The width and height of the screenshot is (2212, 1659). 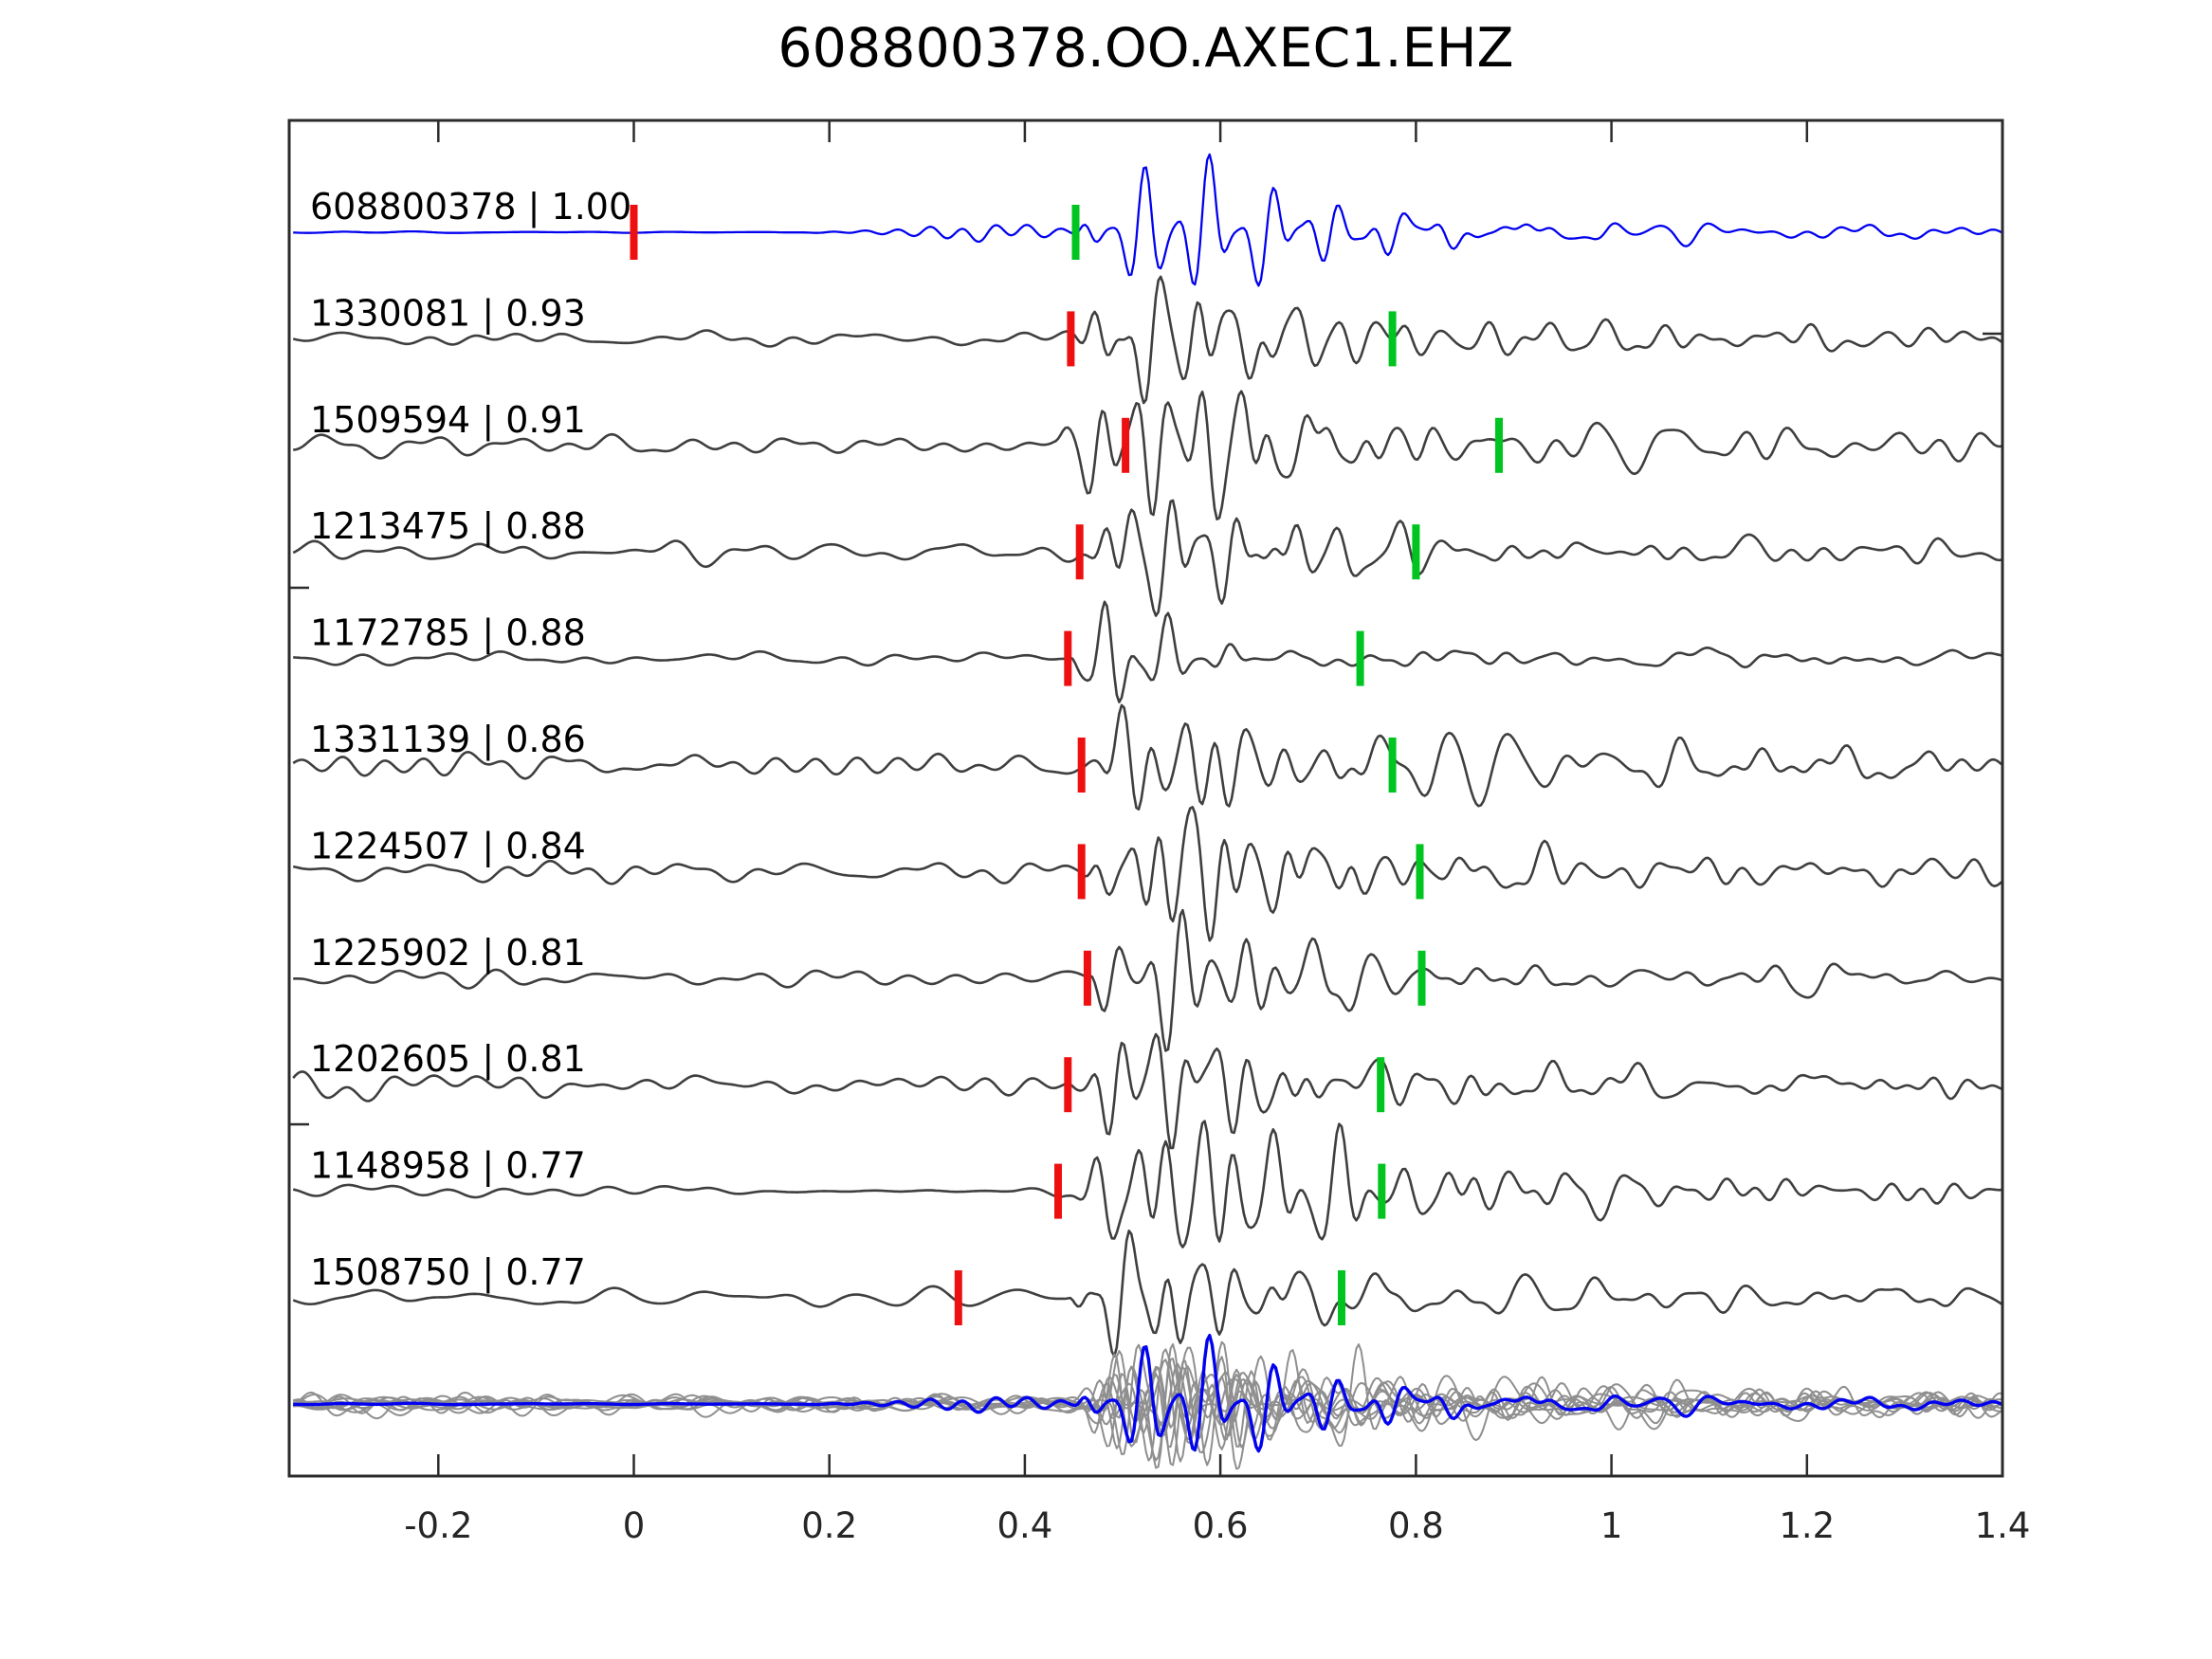 What do you see at coordinates (448, 633) in the screenshot?
I see `trace-label: 1172785 | 0.88` at bounding box center [448, 633].